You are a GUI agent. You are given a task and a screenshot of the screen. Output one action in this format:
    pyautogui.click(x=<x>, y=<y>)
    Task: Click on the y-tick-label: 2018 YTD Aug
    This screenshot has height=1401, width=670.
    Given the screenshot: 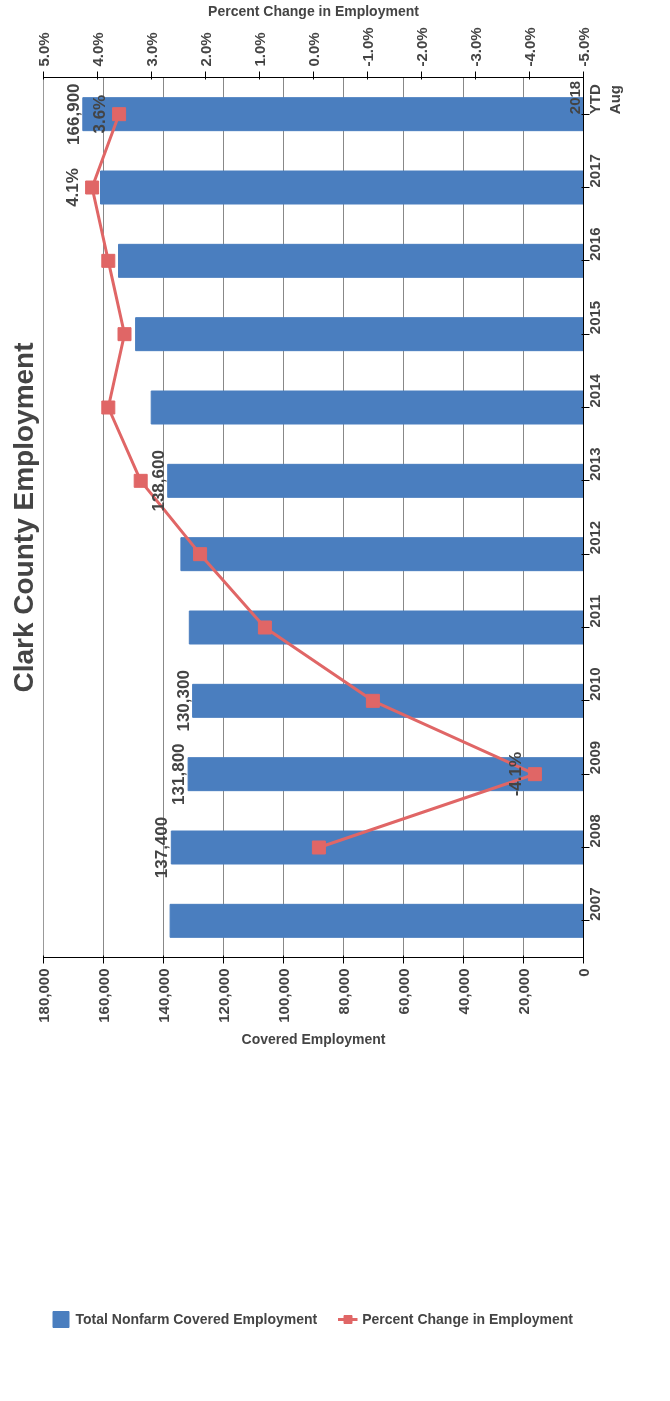 What is the action you would take?
    pyautogui.click(x=594, y=97)
    